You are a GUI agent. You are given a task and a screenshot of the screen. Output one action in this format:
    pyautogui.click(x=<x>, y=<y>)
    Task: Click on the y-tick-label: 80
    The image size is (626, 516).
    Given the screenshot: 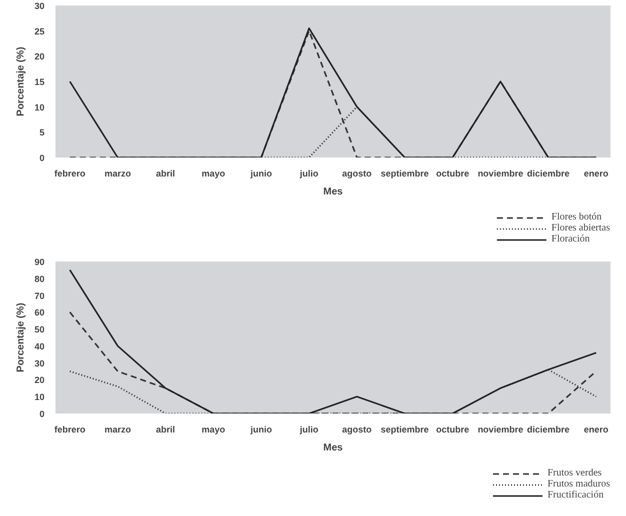 What is the action you would take?
    pyautogui.click(x=39, y=279)
    